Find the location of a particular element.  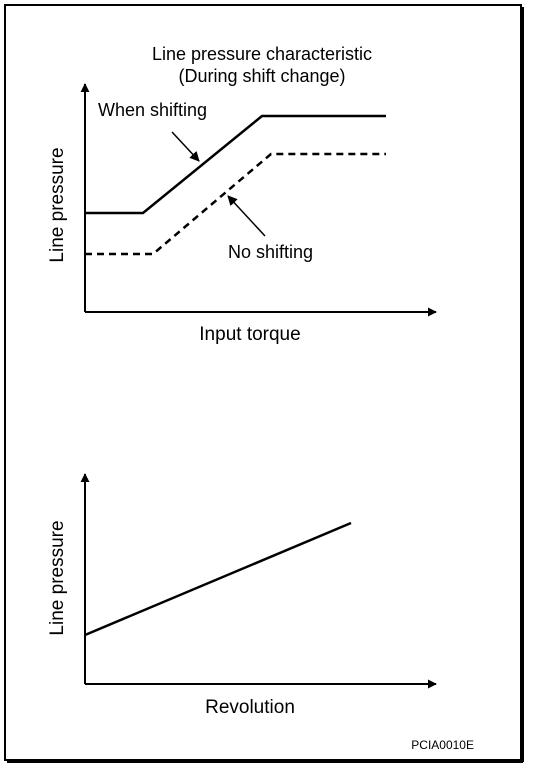

top-chart-y-axis-label: Line pressure is located at coordinates (57, 204).